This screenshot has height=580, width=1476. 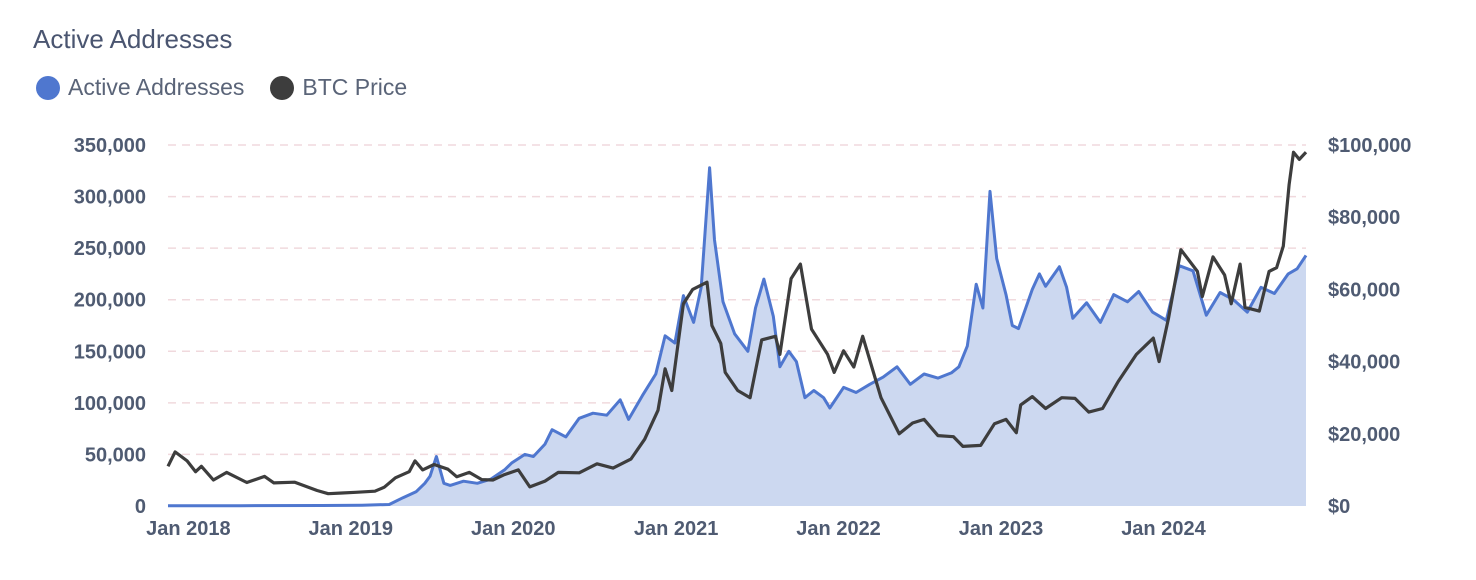 What do you see at coordinates (676, 529) in the screenshot?
I see `x-tick-label: Jan 2021` at bounding box center [676, 529].